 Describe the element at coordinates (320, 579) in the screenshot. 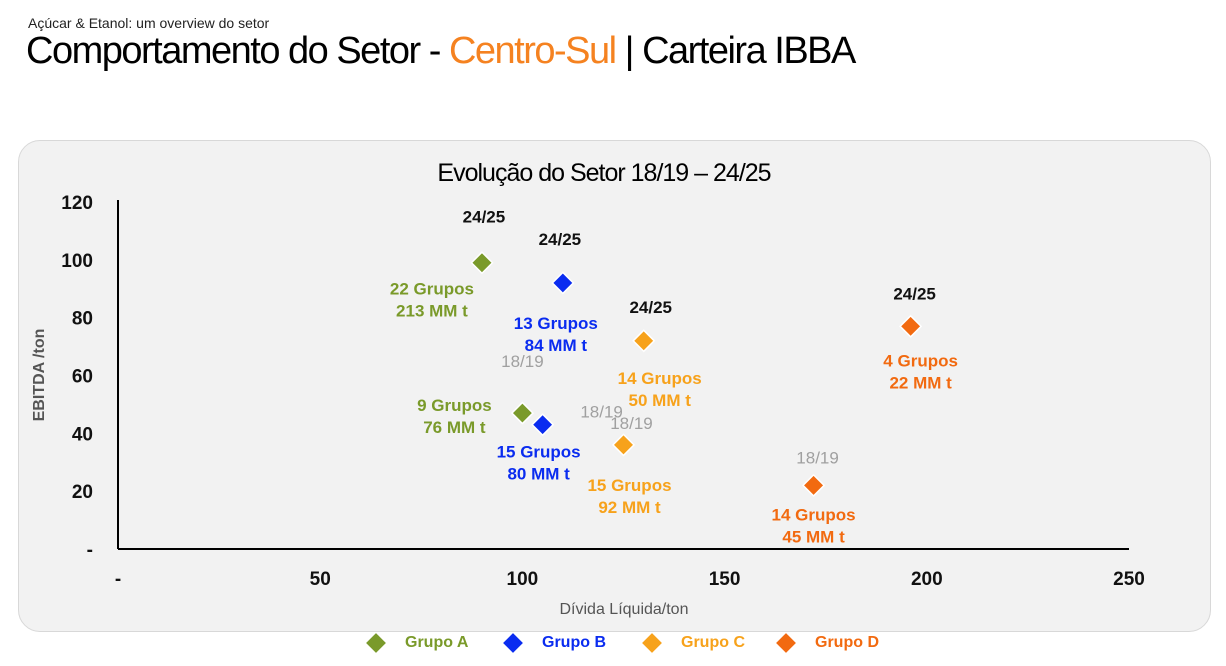

I see `x-tick-label: 50` at that location.